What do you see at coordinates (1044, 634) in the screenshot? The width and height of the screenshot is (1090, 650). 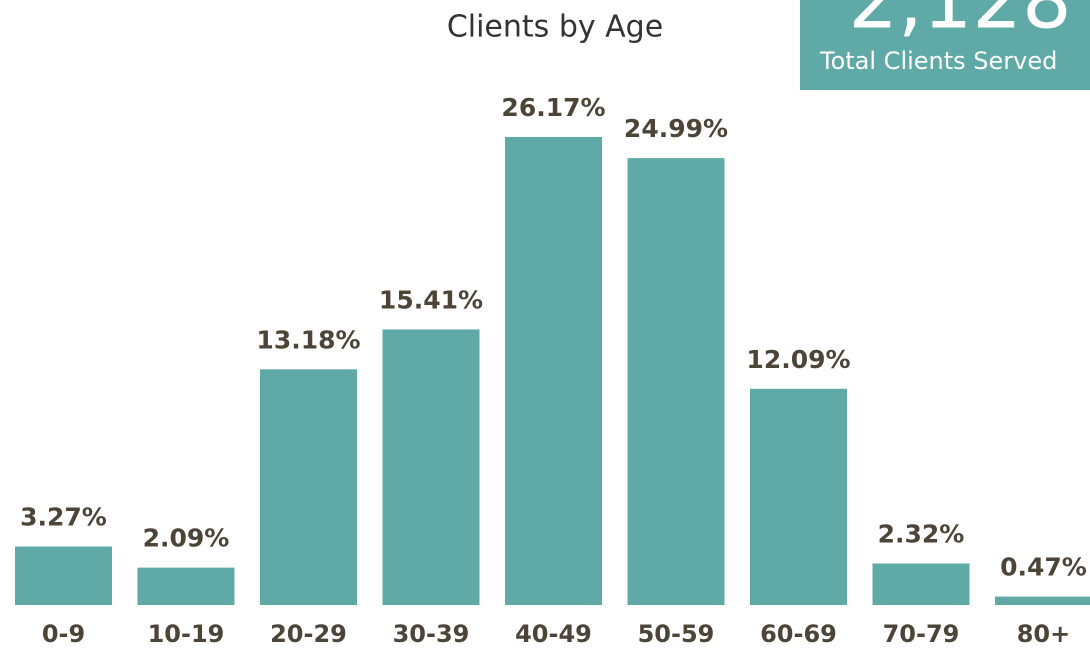 I see `x-tick-label: 80+` at bounding box center [1044, 634].